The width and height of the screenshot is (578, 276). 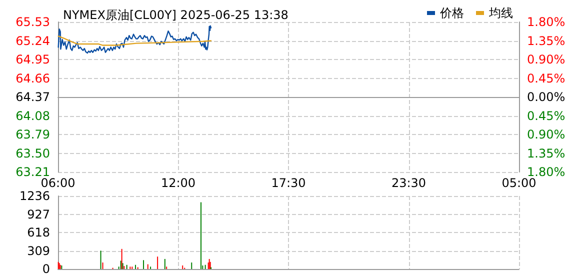 What do you see at coordinates (46, 269) in the screenshot?
I see `y-tick-label: 0` at bounding box center [46, 269].